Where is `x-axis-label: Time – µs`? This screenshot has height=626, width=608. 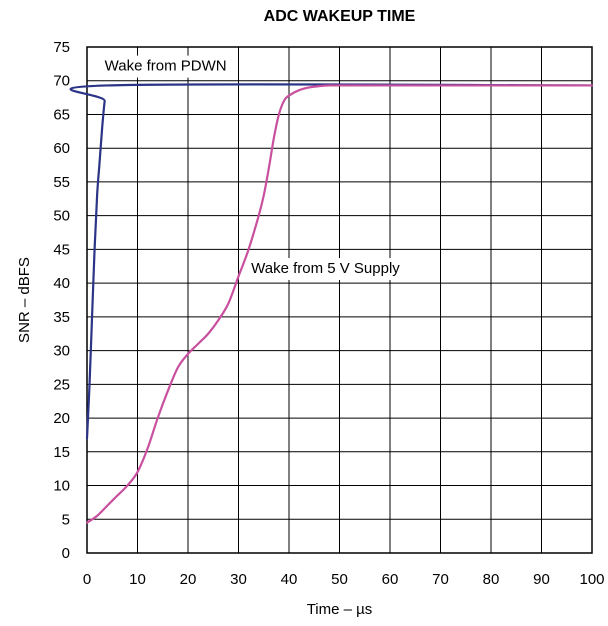 x-axis-label: Time – µs is located at coordinates (340, 609).